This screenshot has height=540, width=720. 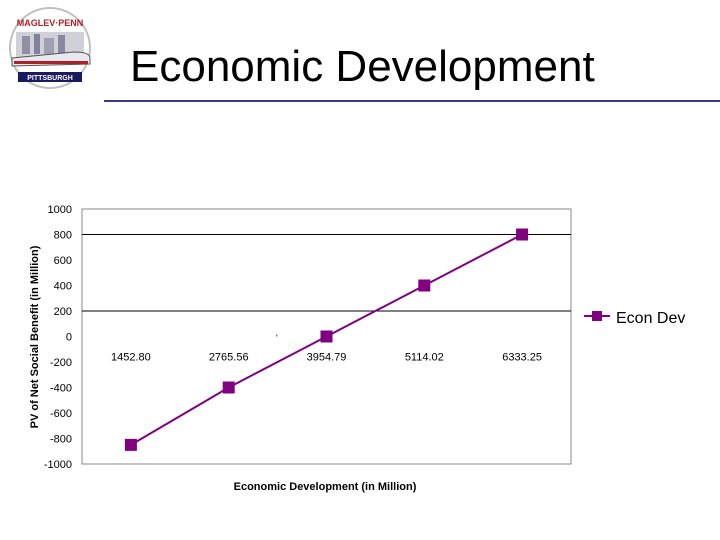 I want to click on x-tick-label: 3954.79, so click(x=327, y=358).